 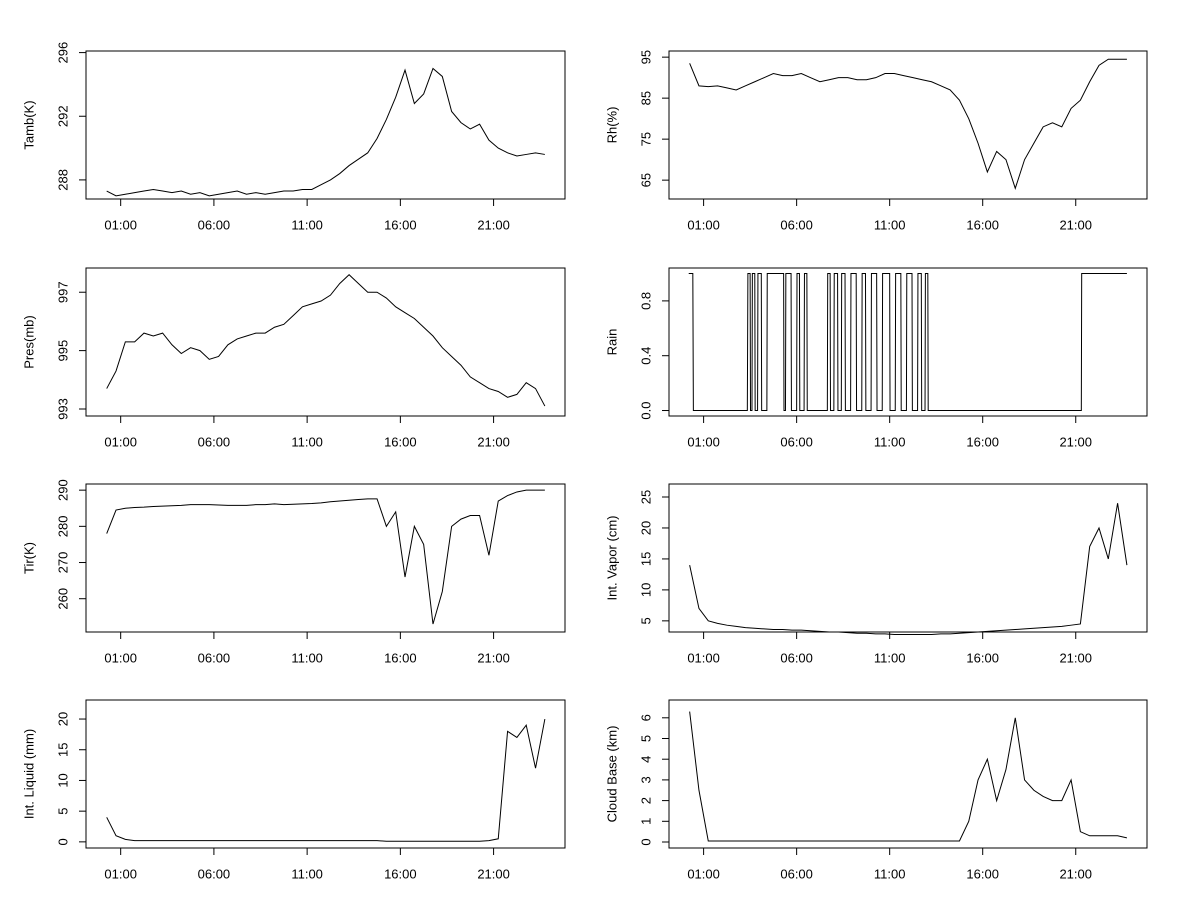 I want to click on y-tick-label: 85, so click(x=645, y=98).